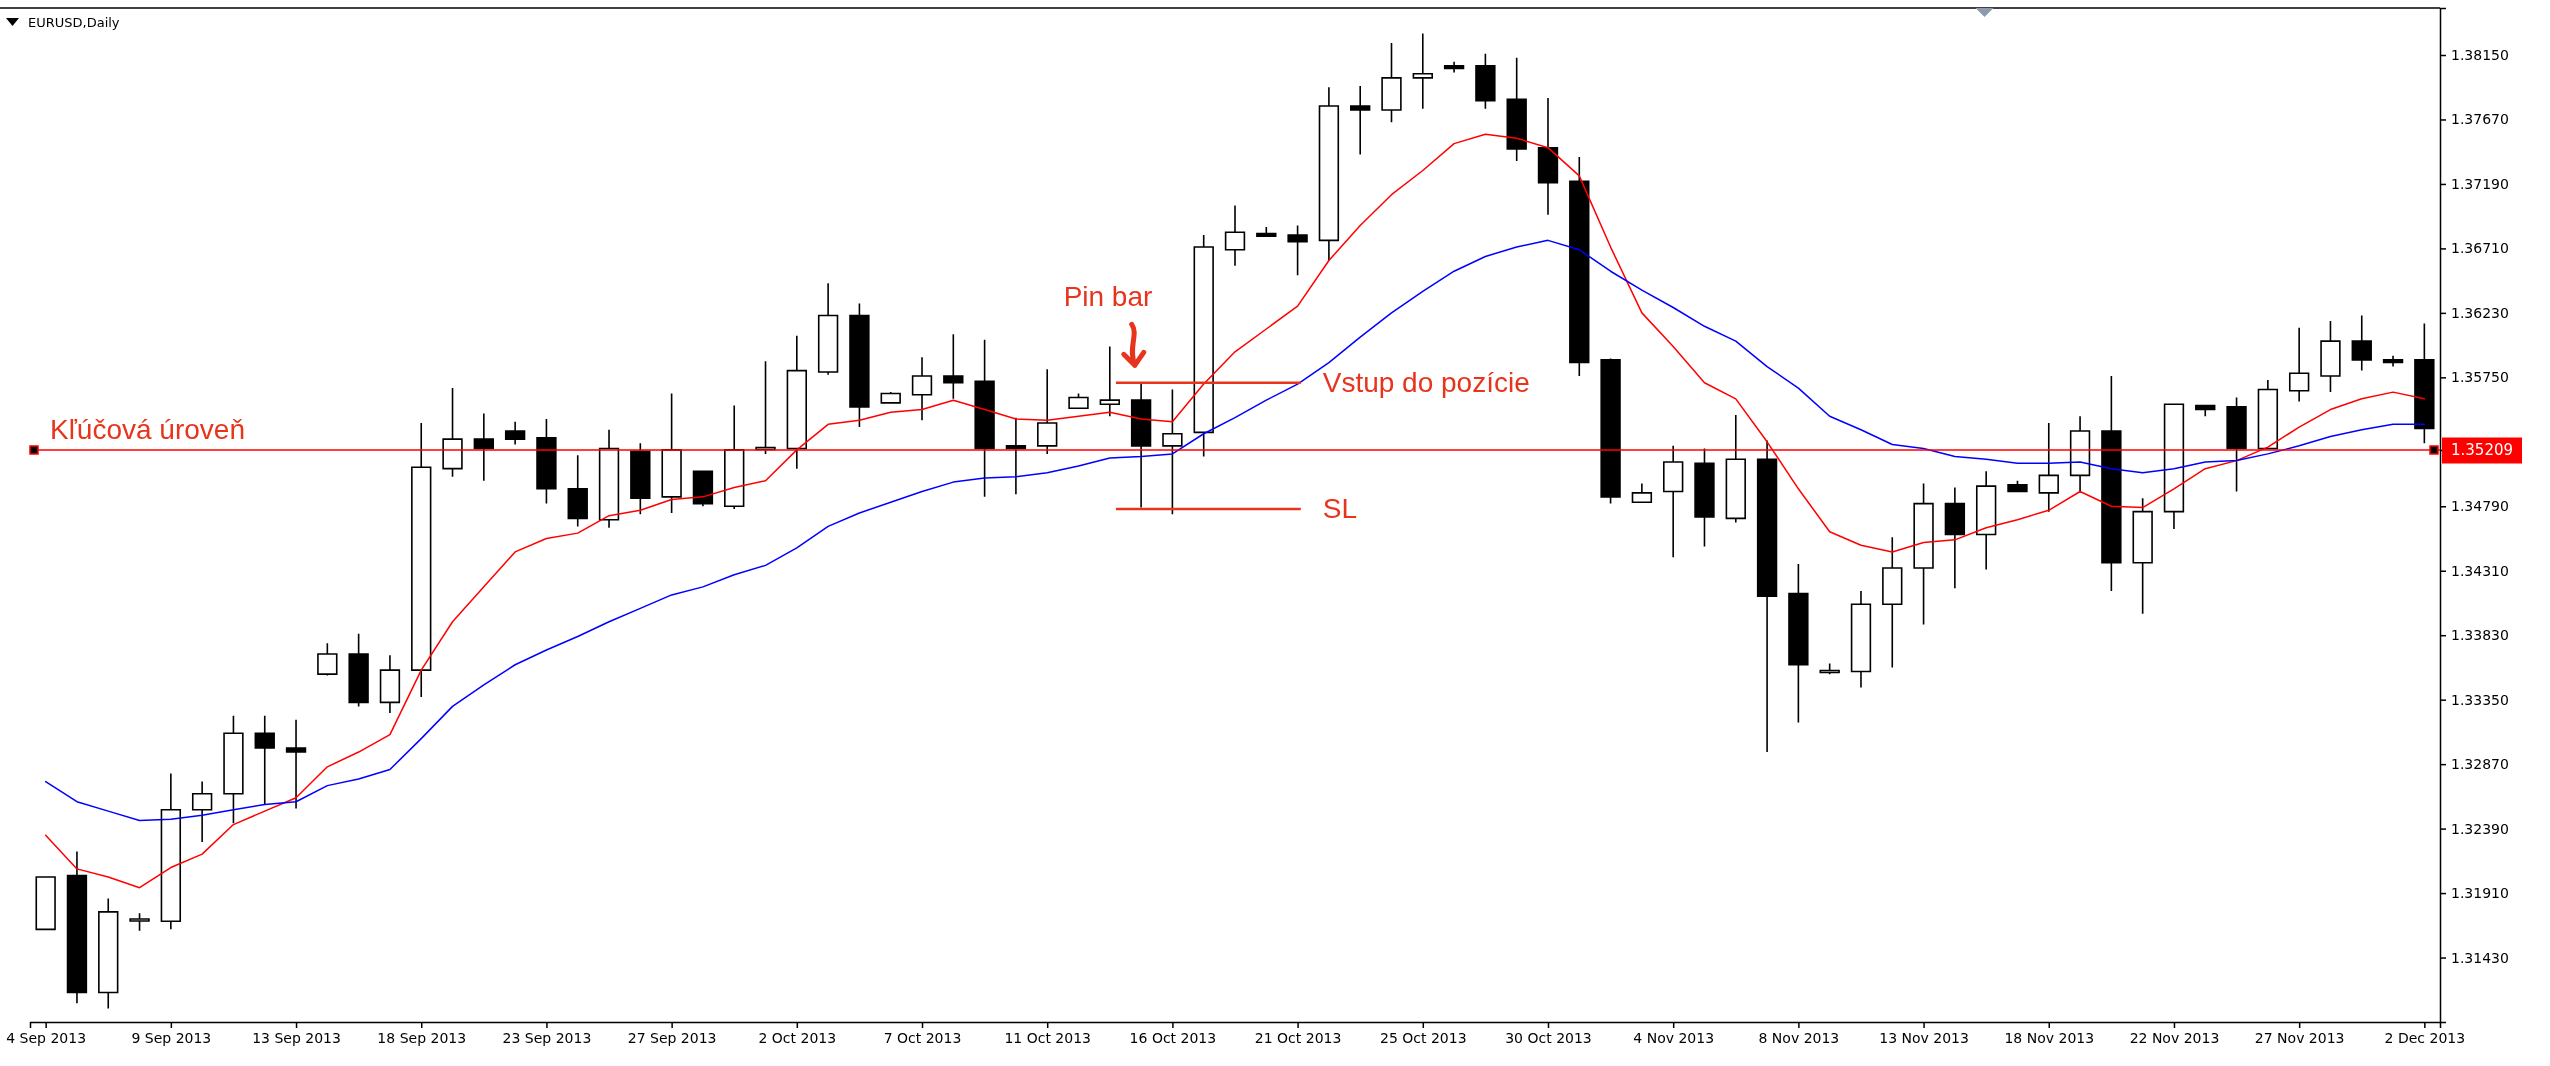 The width and height of the screenshot is (2550, 1066). I want to click on x-tick-label: 25 Oct 2013, so click(1423, 1037).